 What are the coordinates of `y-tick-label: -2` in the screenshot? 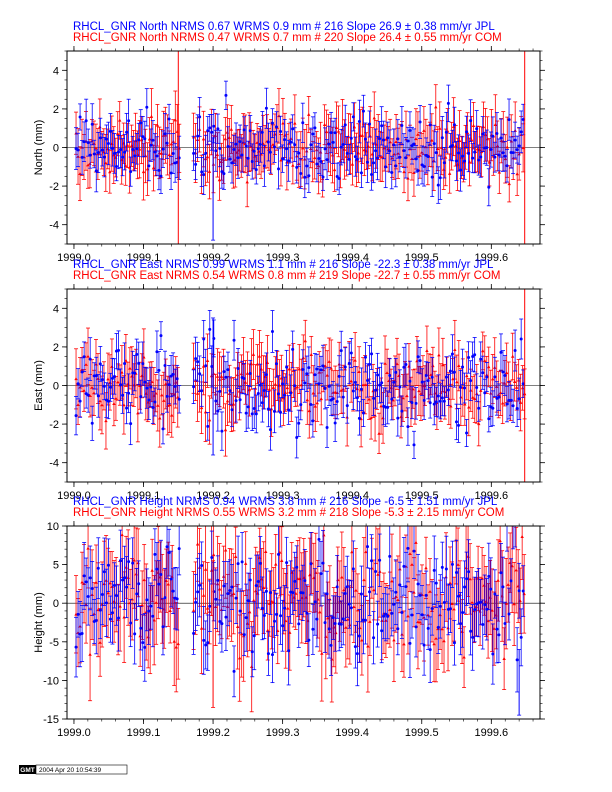 It's located at (54, 425).